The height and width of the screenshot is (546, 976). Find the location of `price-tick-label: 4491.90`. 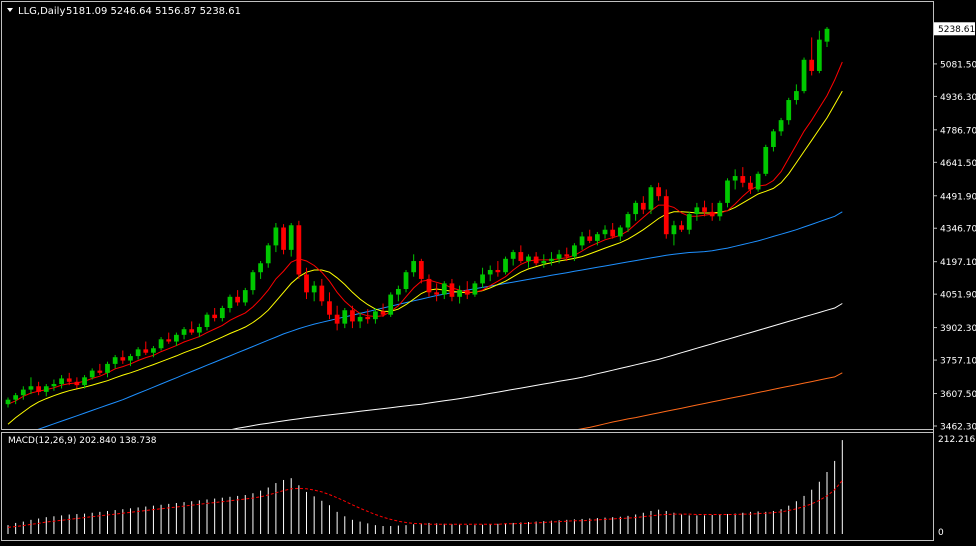

price-tick-label: 4491.90 is located at coordinates (958, 197).